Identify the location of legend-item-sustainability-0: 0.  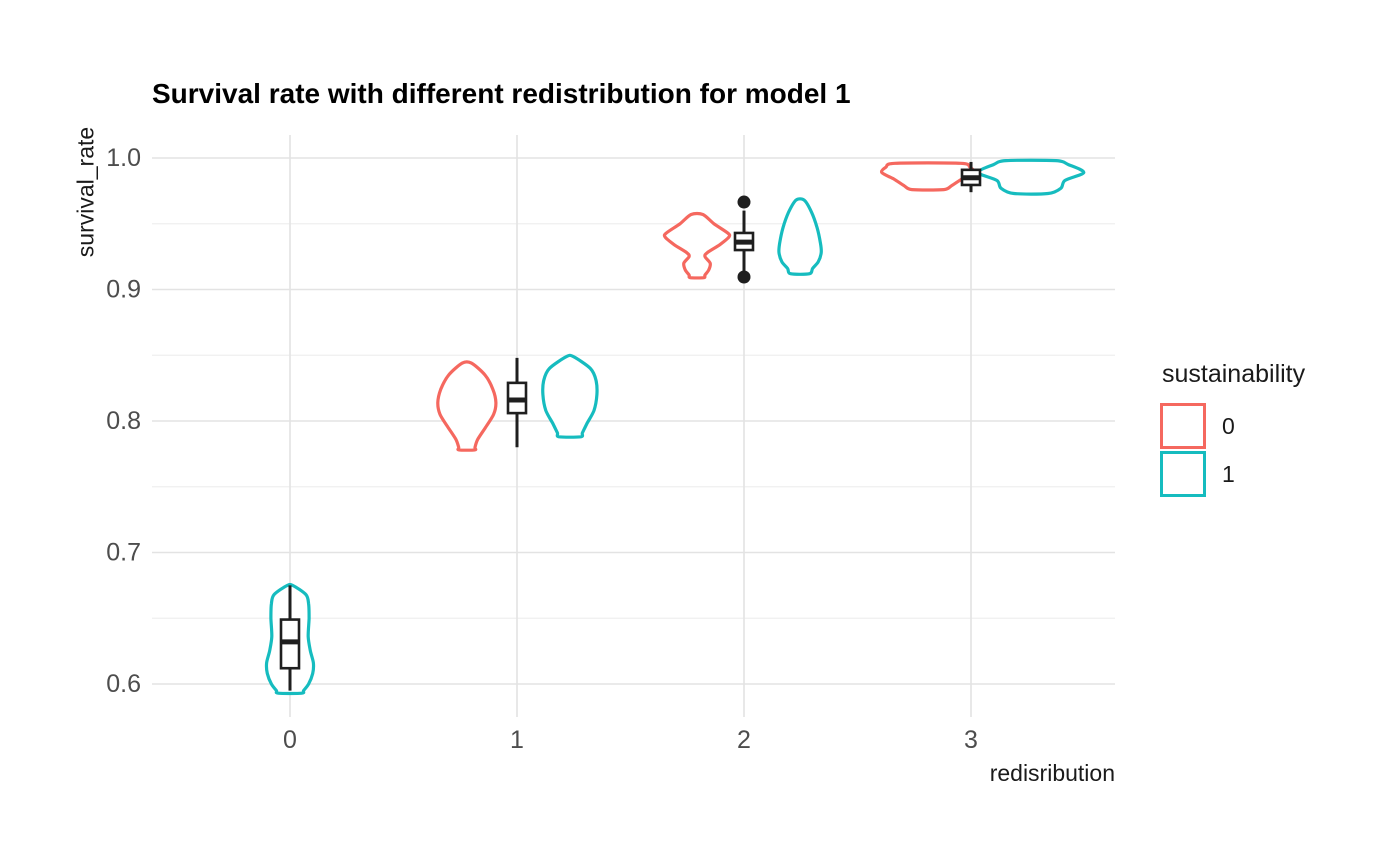
(1232, 426).